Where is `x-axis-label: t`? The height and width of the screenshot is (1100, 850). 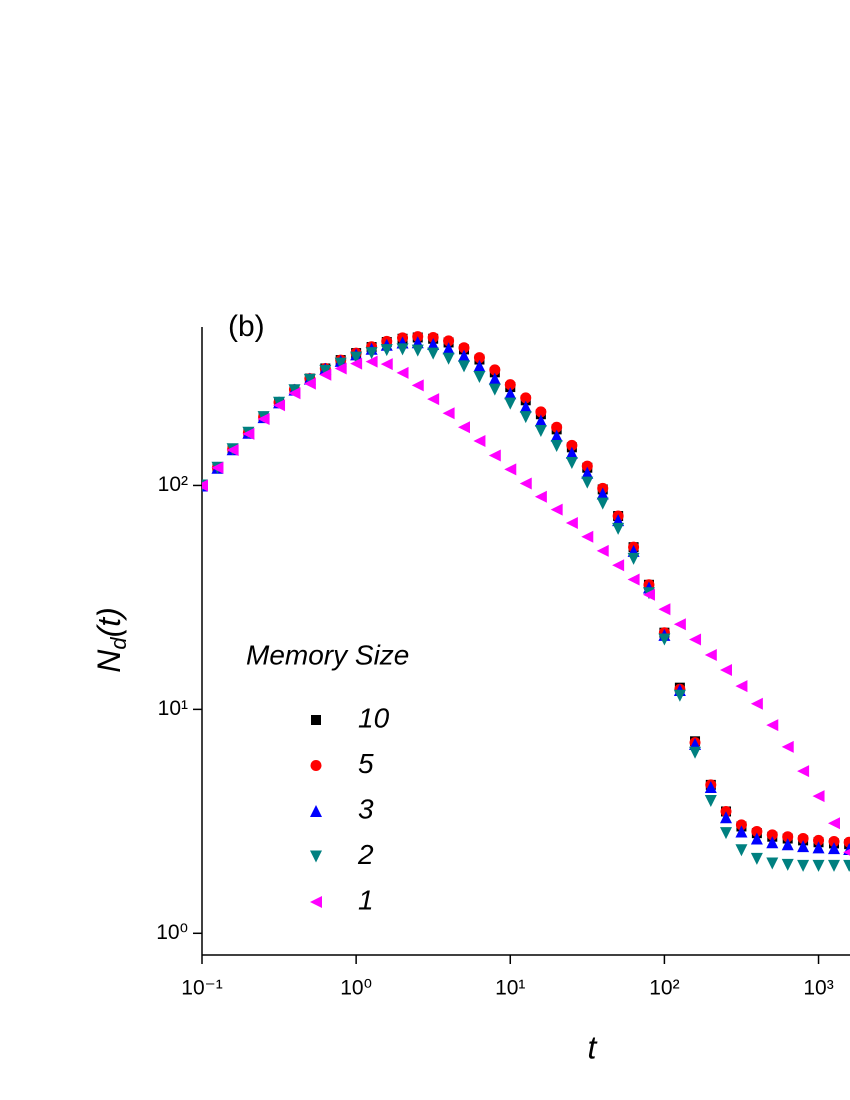 x-axis-label: t is located at coordinates (593, 1047).